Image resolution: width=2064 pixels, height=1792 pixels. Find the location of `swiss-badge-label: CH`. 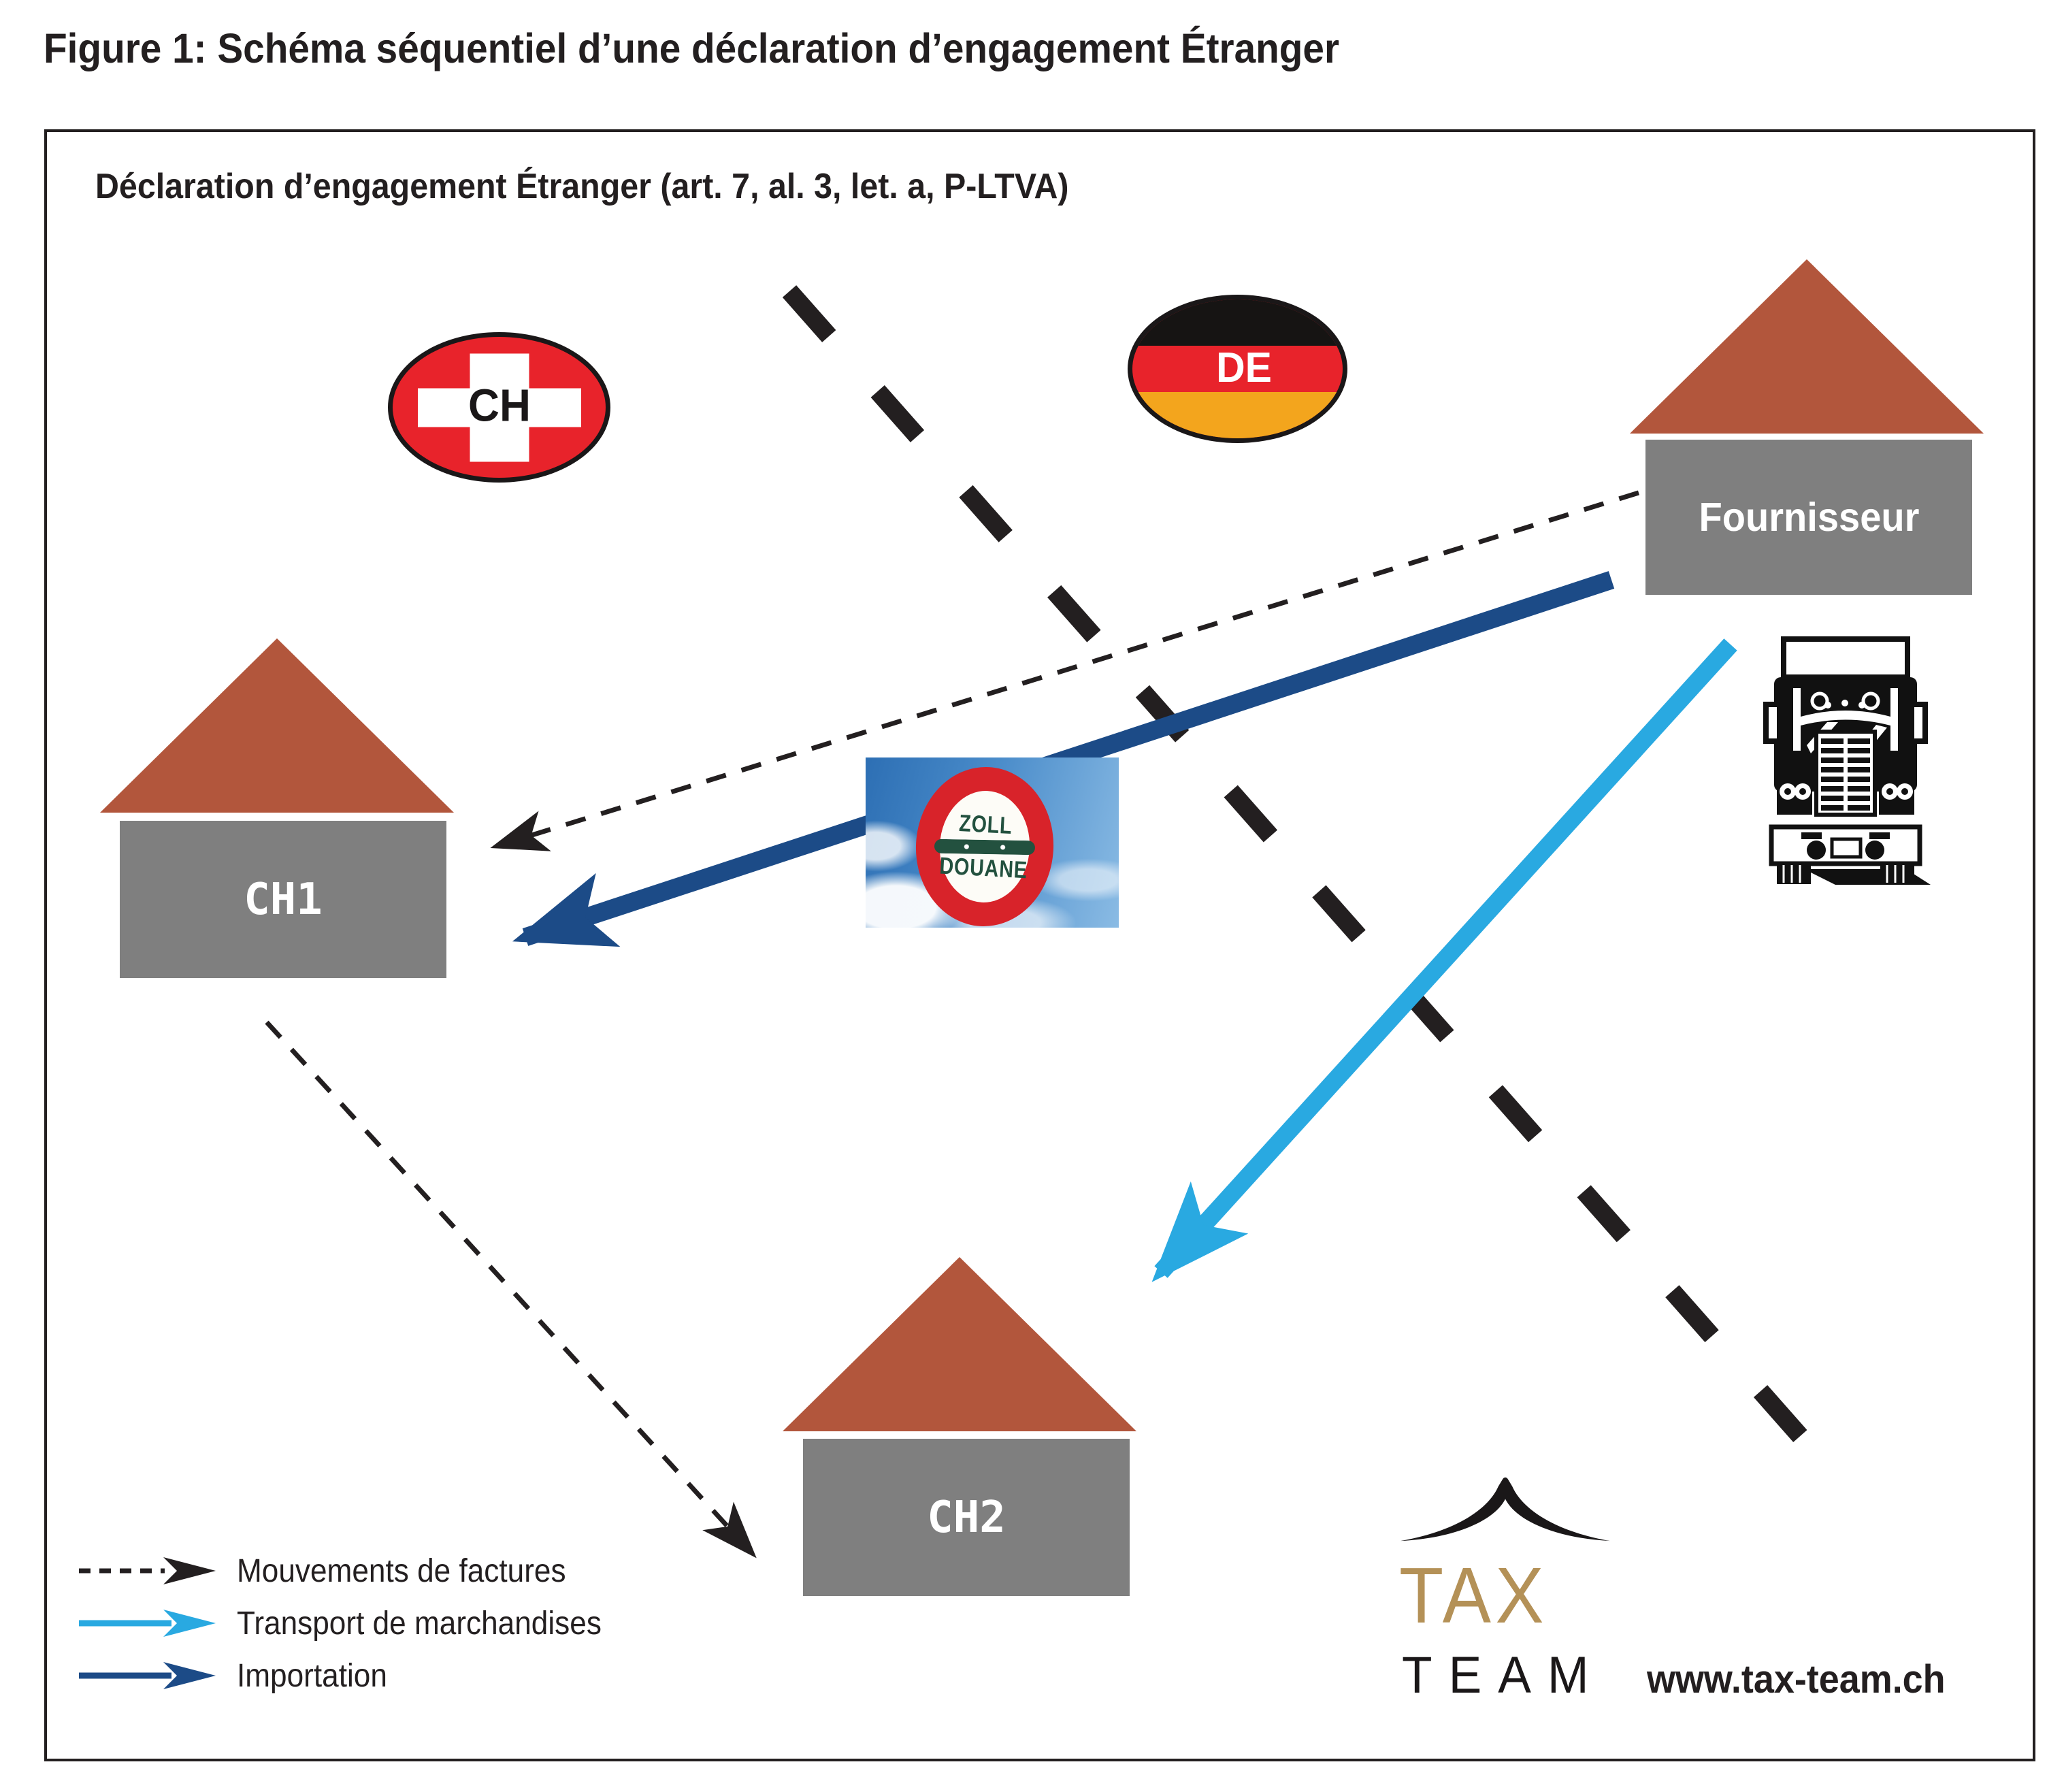

swiss-badge-label: CH is located at coordinates (499, 405).